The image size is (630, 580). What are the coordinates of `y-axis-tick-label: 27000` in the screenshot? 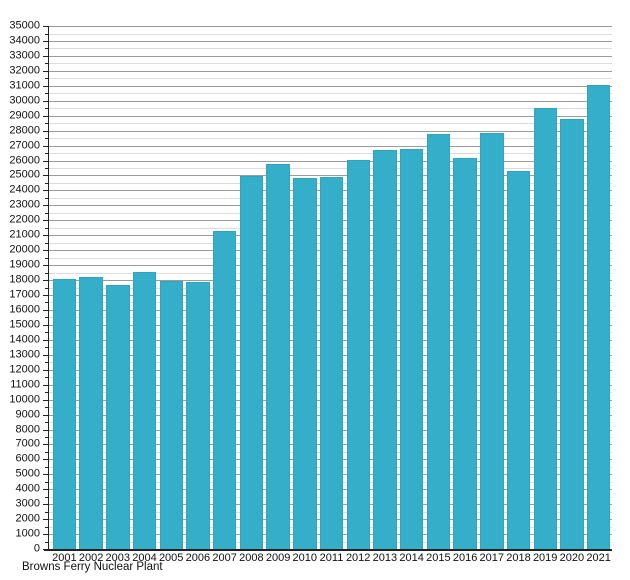 It's located at (24, 145).